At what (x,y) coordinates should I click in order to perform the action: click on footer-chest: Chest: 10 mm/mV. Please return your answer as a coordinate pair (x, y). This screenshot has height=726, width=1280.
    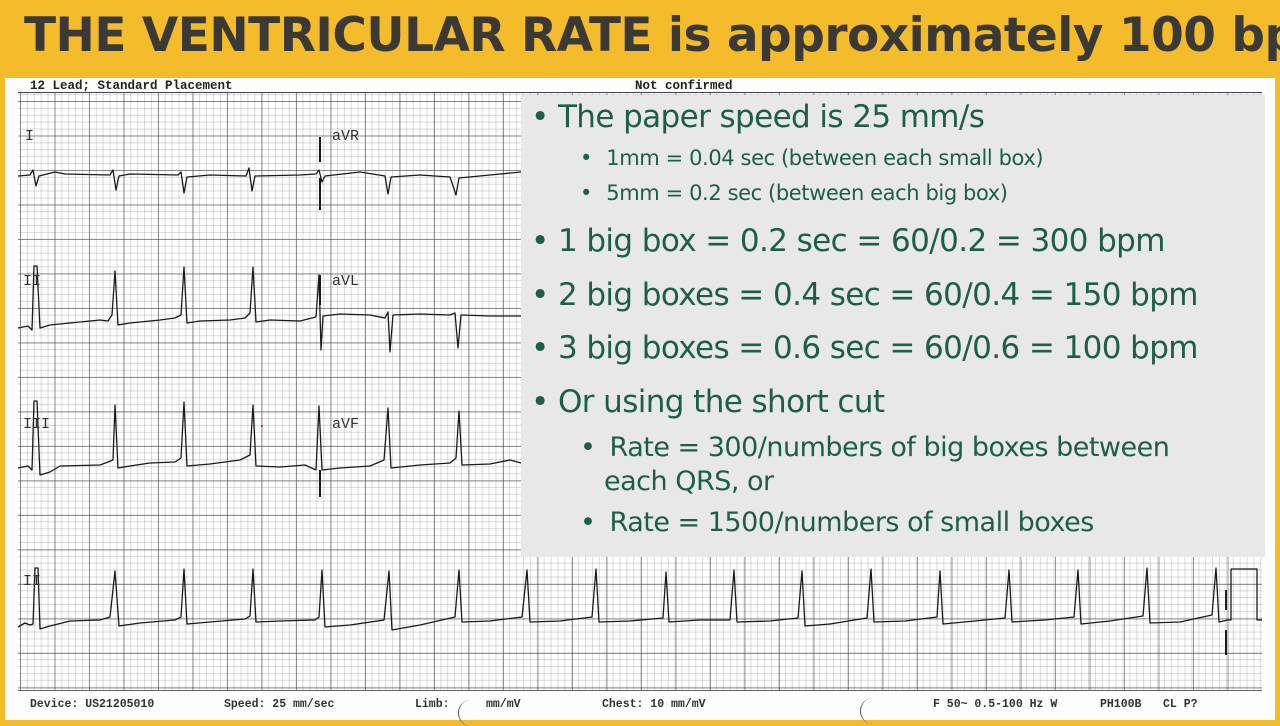
    Looking at the image, I should click on (654, 704).